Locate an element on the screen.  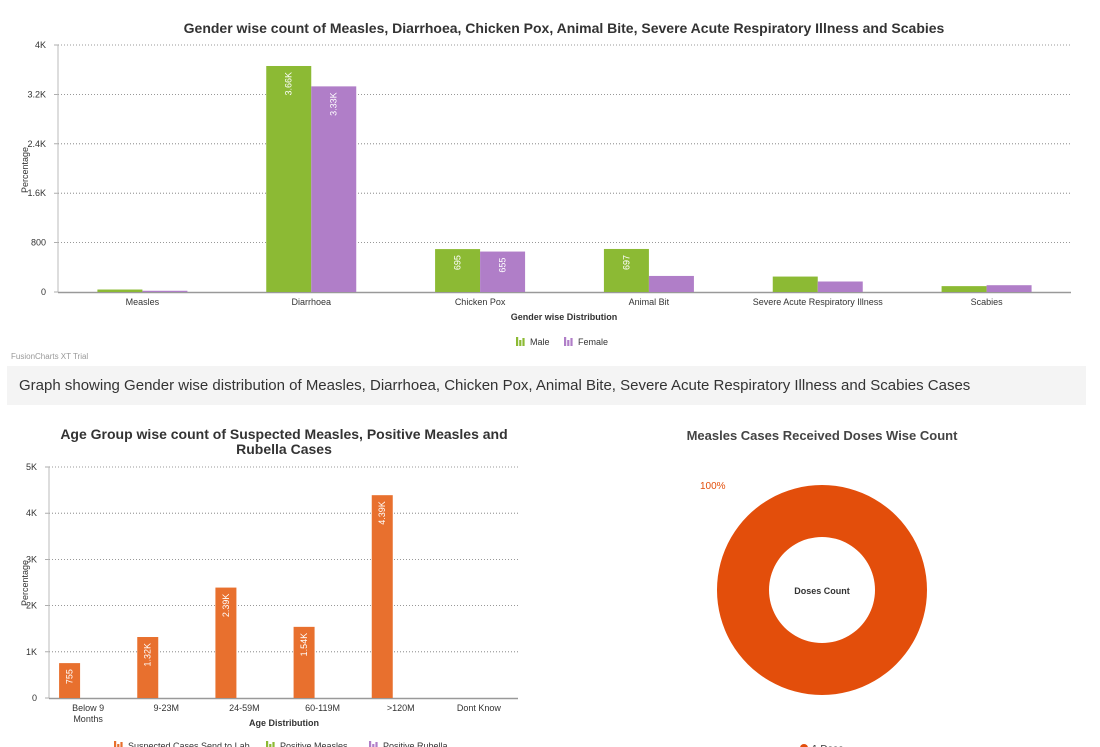
data-label: 3.33K is located at coordinates (334, 104).